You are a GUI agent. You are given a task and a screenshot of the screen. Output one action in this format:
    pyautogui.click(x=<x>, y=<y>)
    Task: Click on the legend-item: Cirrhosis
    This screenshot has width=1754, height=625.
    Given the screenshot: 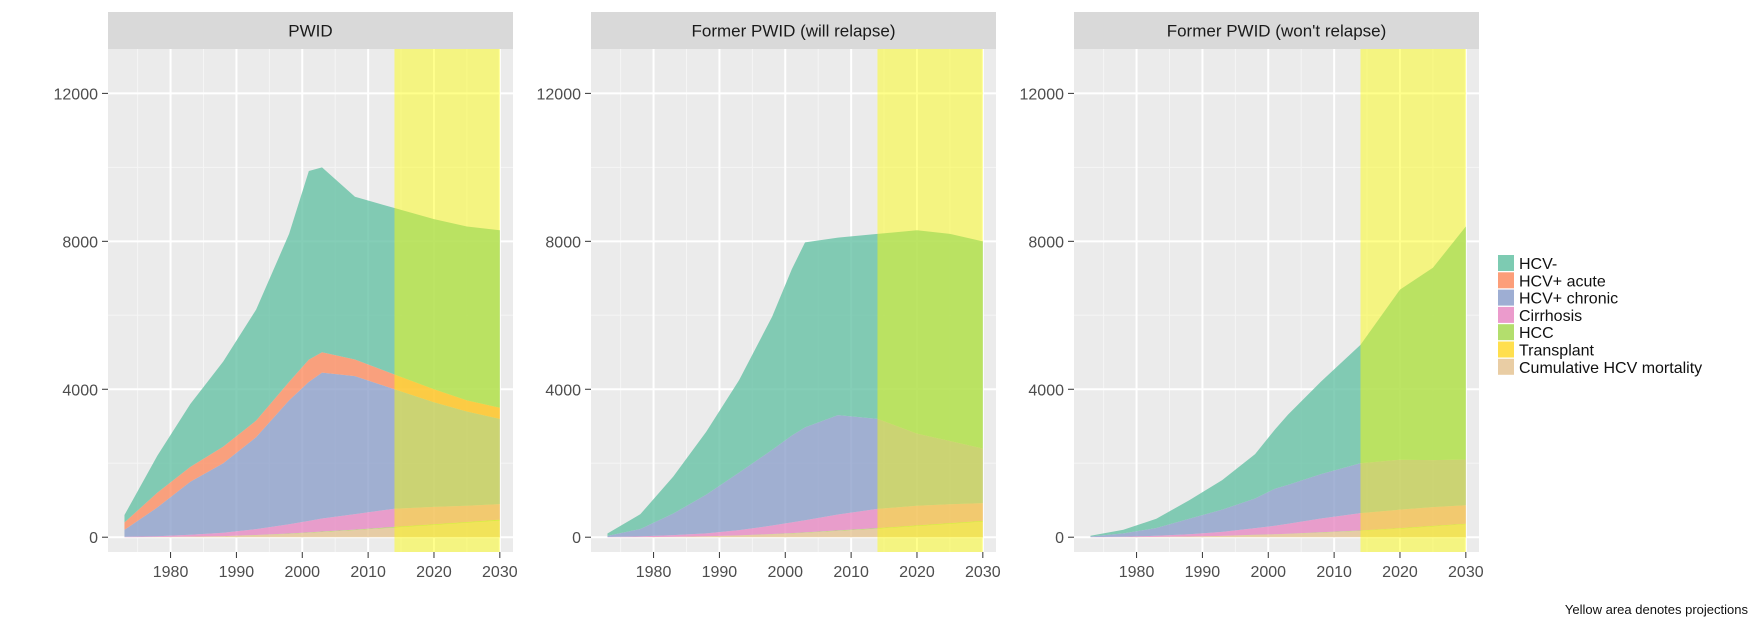 What is the action you would take?
    pyautogui.click(x=1540, y=315)
    